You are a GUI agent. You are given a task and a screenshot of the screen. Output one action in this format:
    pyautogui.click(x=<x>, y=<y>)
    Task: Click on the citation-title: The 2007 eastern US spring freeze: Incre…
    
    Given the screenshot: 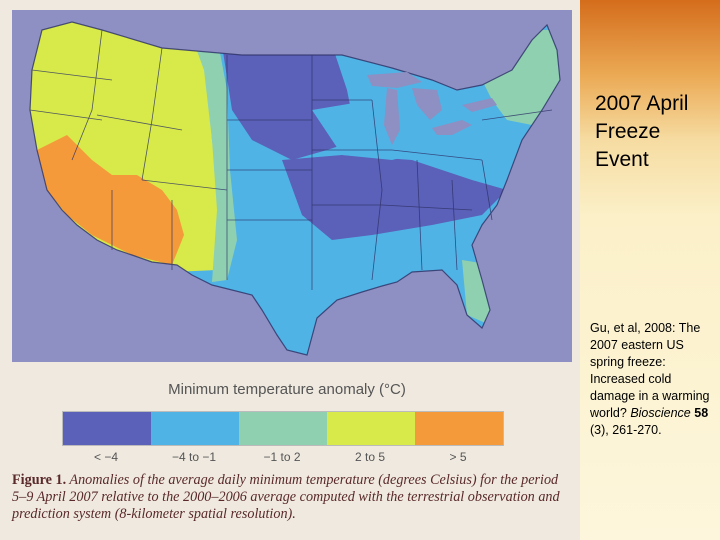 What is the action you would take?
    pyautogui.click(x=650, y=370)
    